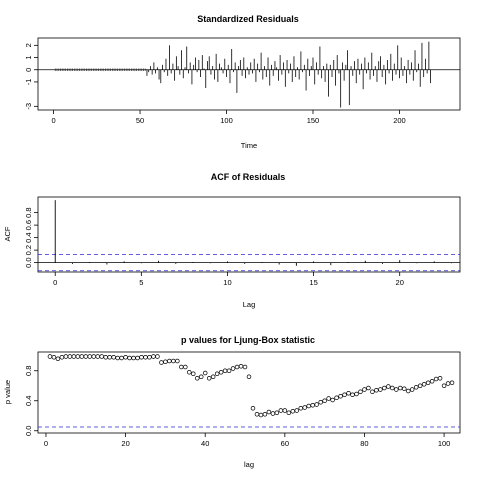  Describe the element at coordinates (444, 443) in the screenshot. I see `ljung-box-x-tick-label: 100` at that location.